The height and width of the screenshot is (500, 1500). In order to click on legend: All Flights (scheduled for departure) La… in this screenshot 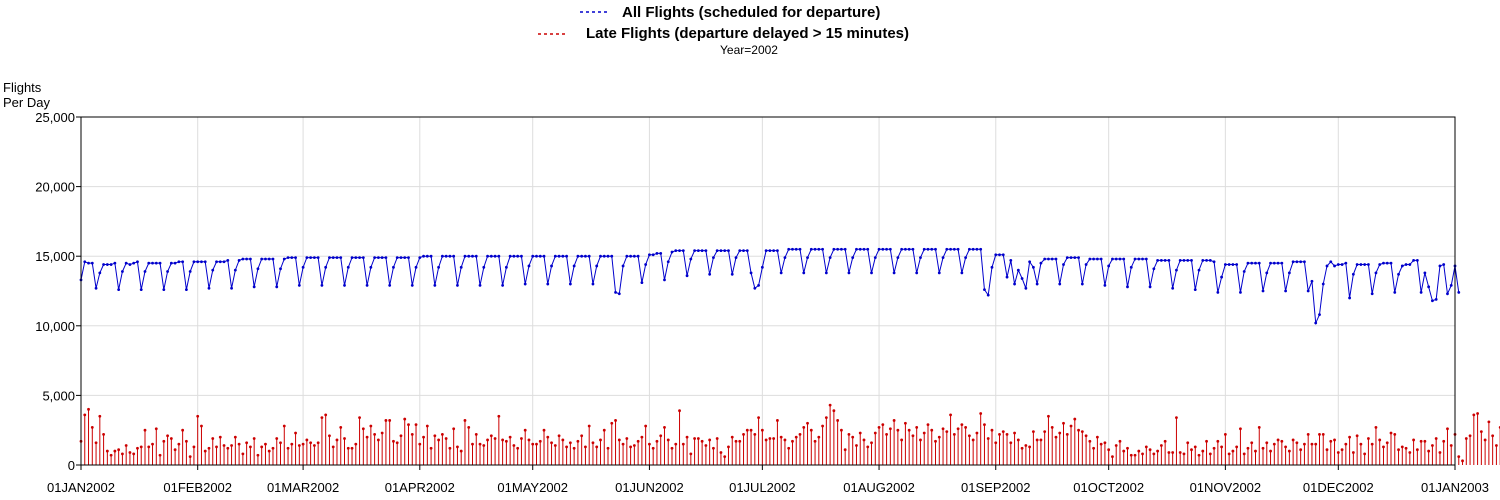, I will do `click(723, 23)`.